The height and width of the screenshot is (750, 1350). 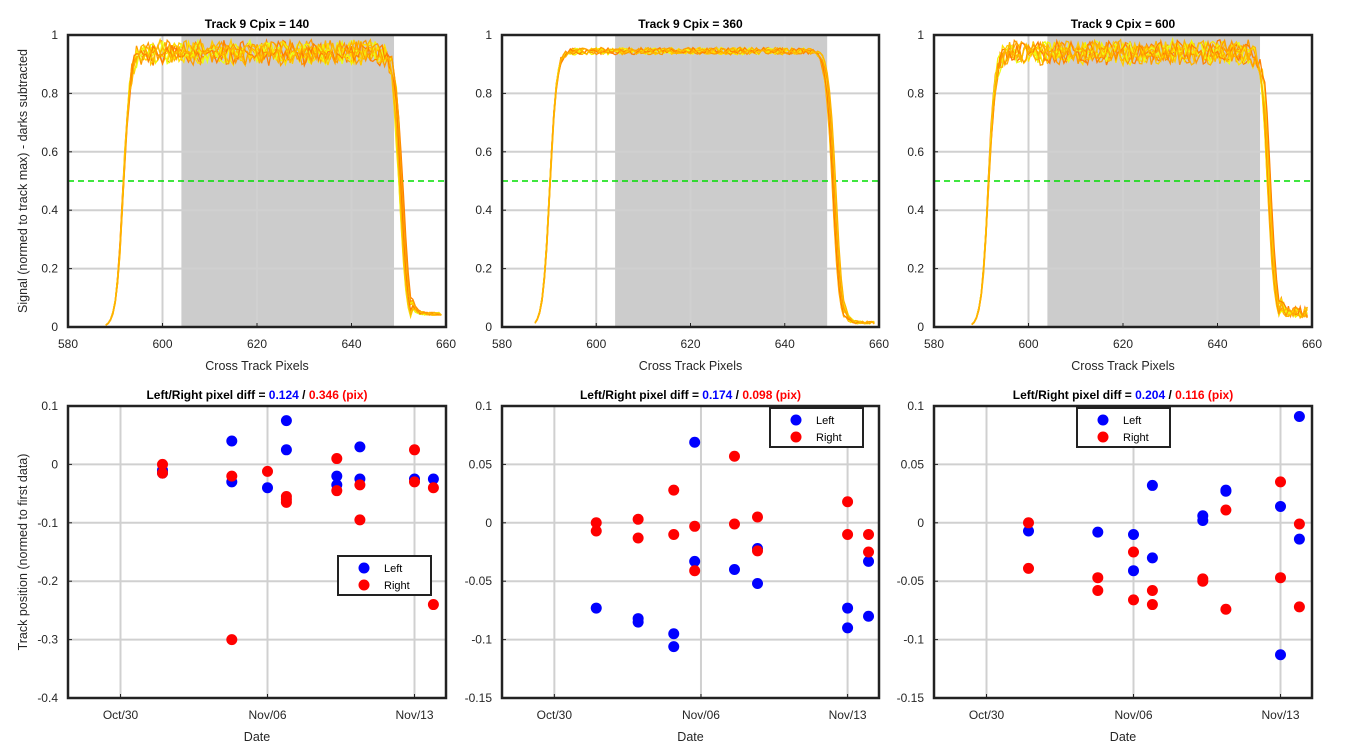 I want to click on y-tick-label: -0.3, so click(x=47, y=640).